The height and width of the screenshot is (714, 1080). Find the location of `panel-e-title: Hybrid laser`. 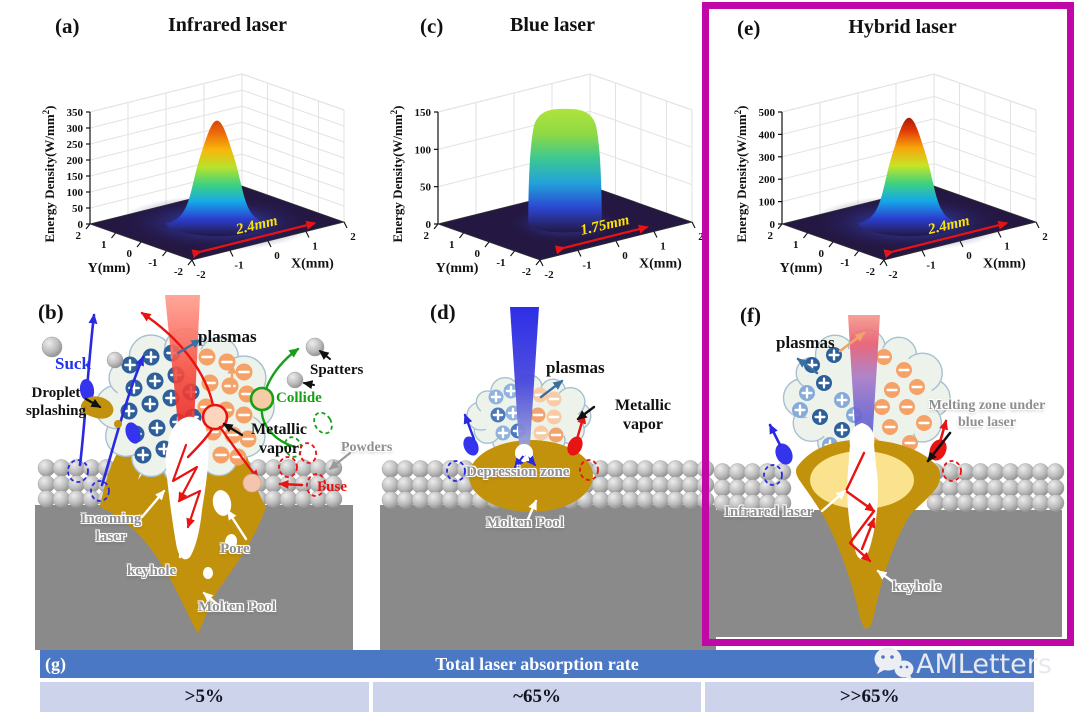

panel-e-title: Hybrid laser is located at coordinates (902, 27).